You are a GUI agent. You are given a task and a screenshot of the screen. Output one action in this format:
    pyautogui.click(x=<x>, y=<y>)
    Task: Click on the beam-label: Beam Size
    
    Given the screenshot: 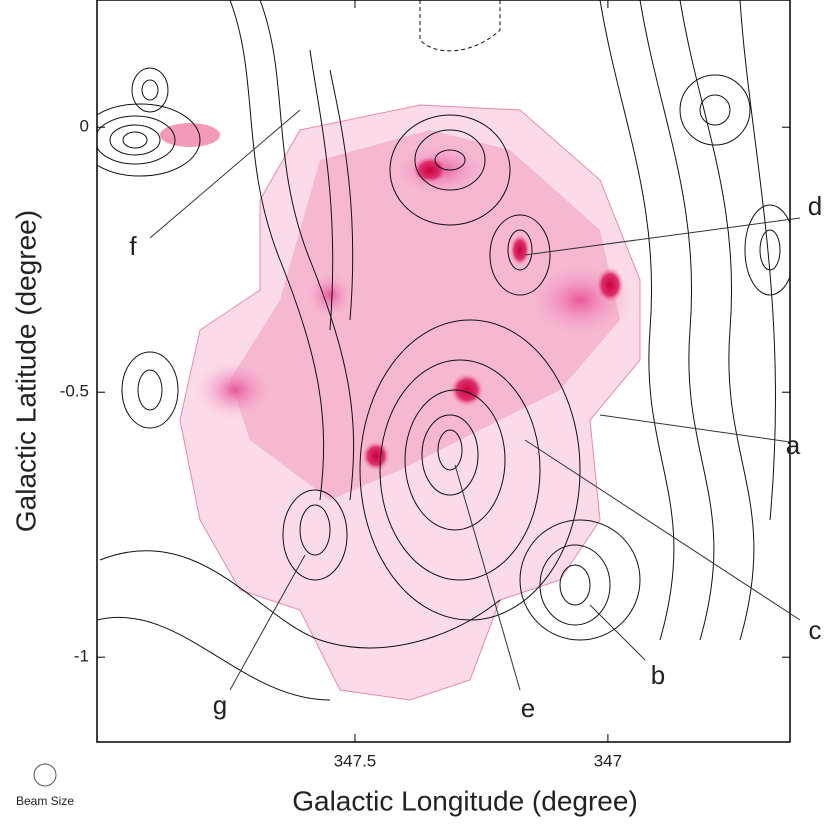 What is the action you would take?
    pyautogui.click(x=45, y=801)
    